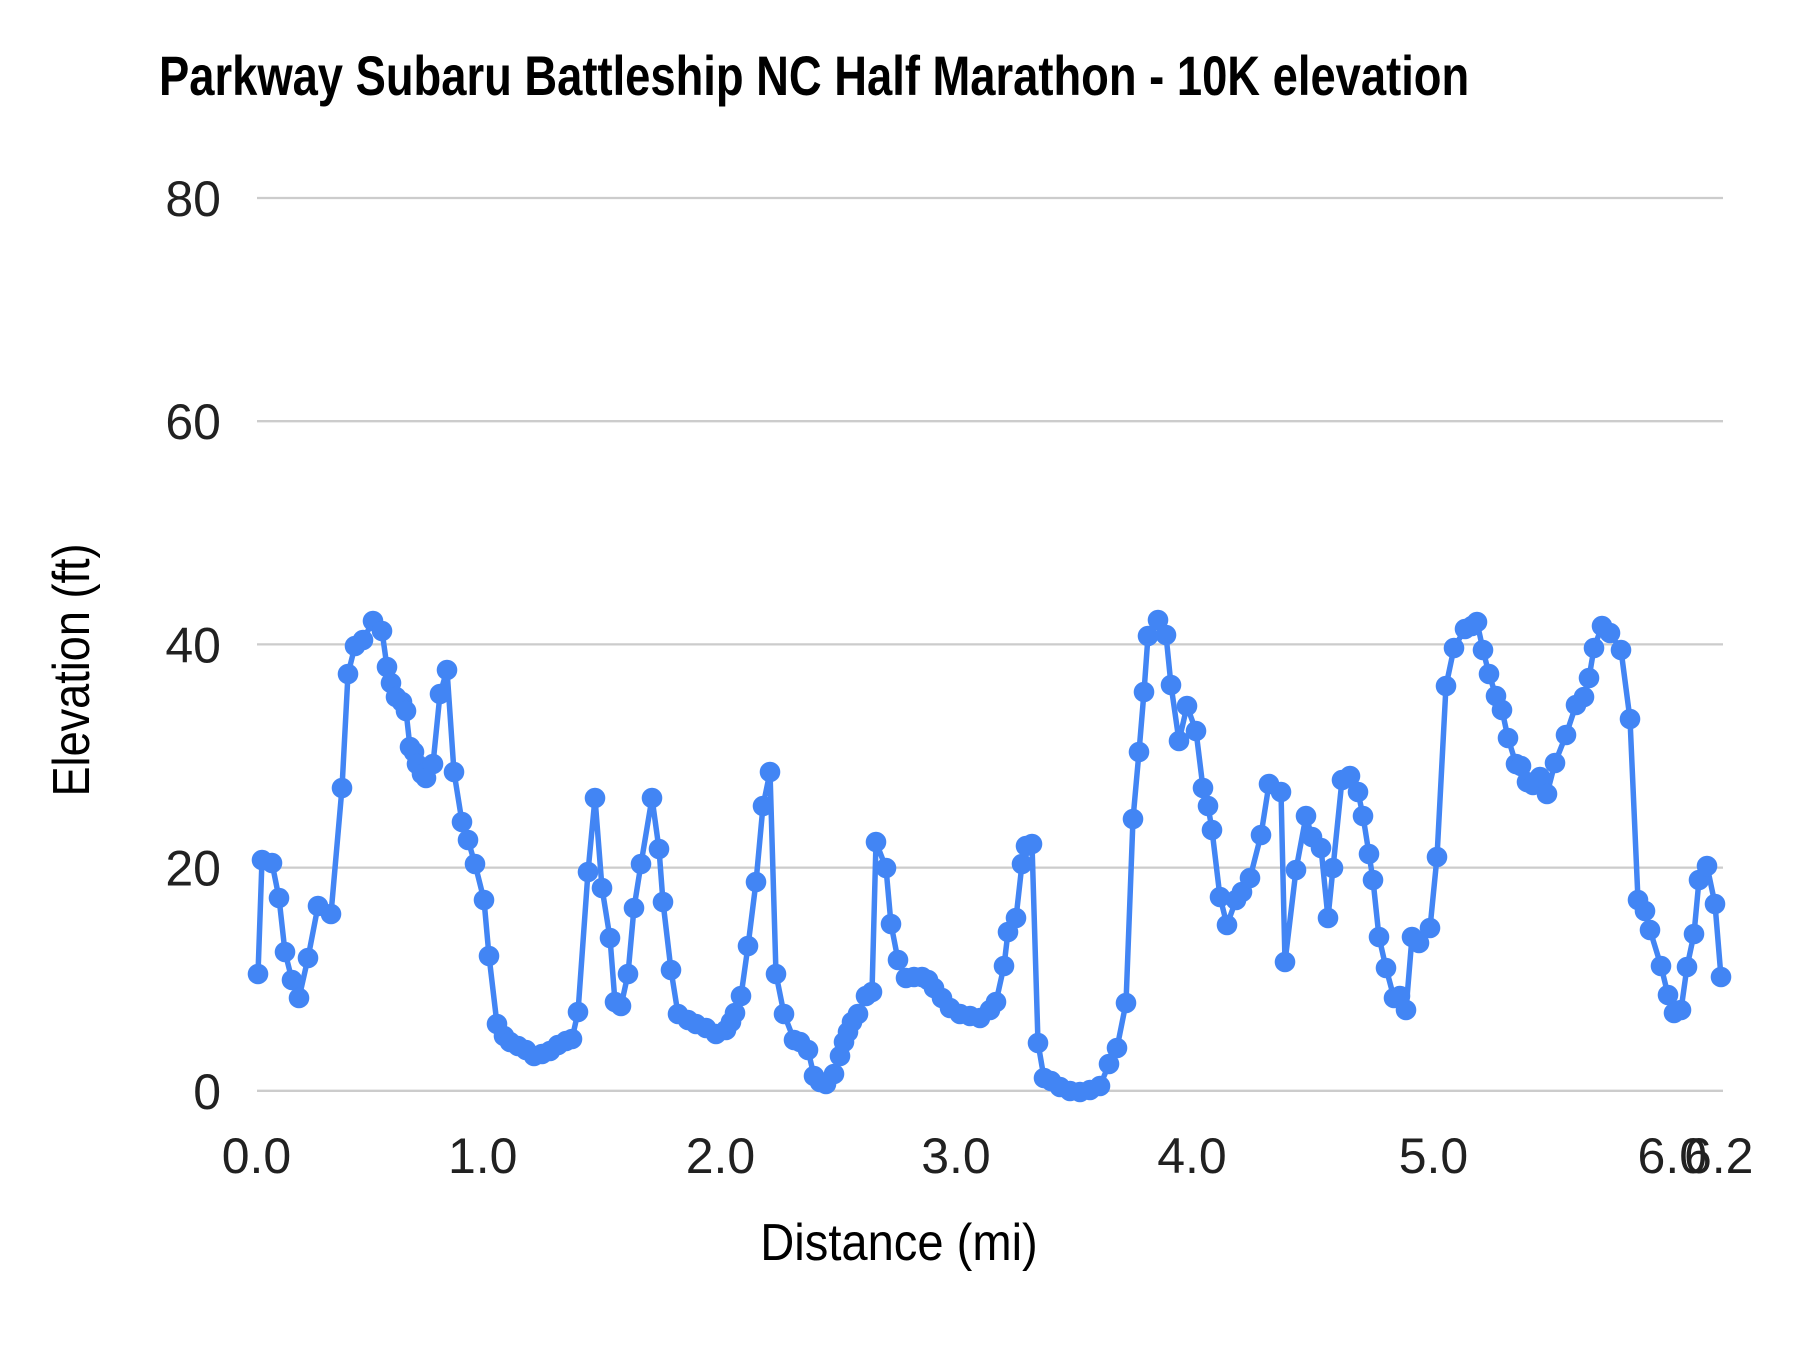 The image size is (1800, 1350). What do you see at coordinates (207, 1092) in the screenshot?
I see `svg-text: 0` at bounding box center [207, 1092].